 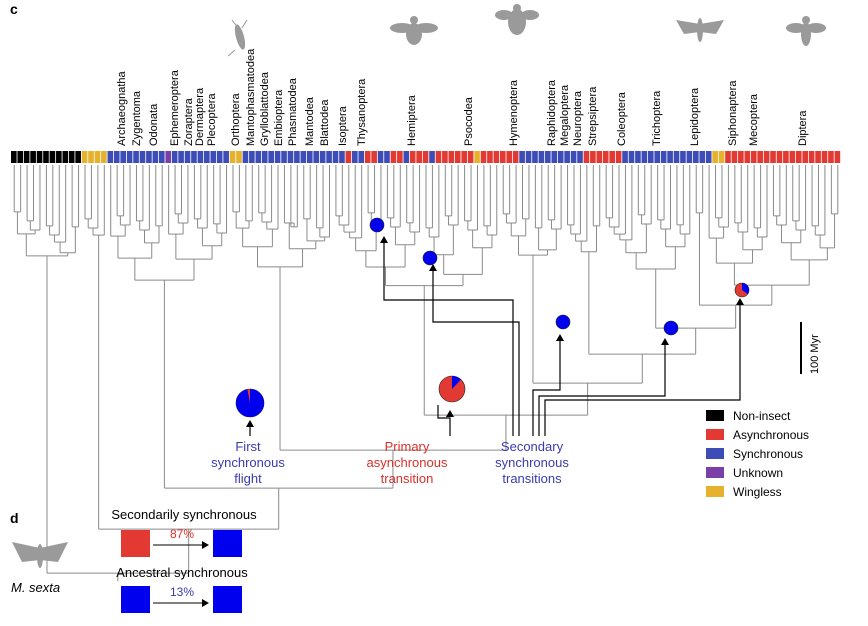 What do you see at coordinates (279, 117) in the screenshot?
I see `order-label: Embioptera` at bounding box center [279, 117].